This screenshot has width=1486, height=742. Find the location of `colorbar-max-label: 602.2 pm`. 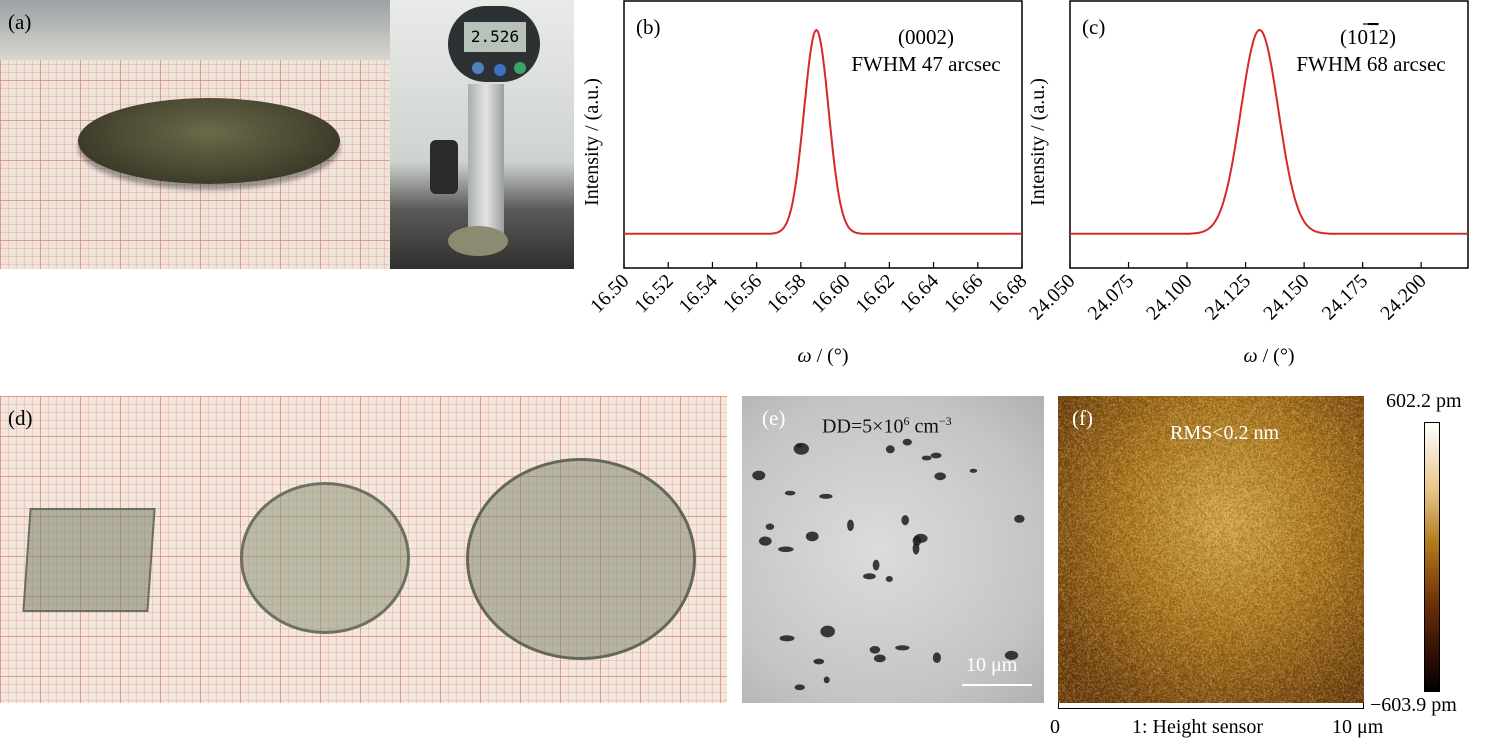

colorbar-max-label: 602.2 pm is located at coordinates (1424, 401).